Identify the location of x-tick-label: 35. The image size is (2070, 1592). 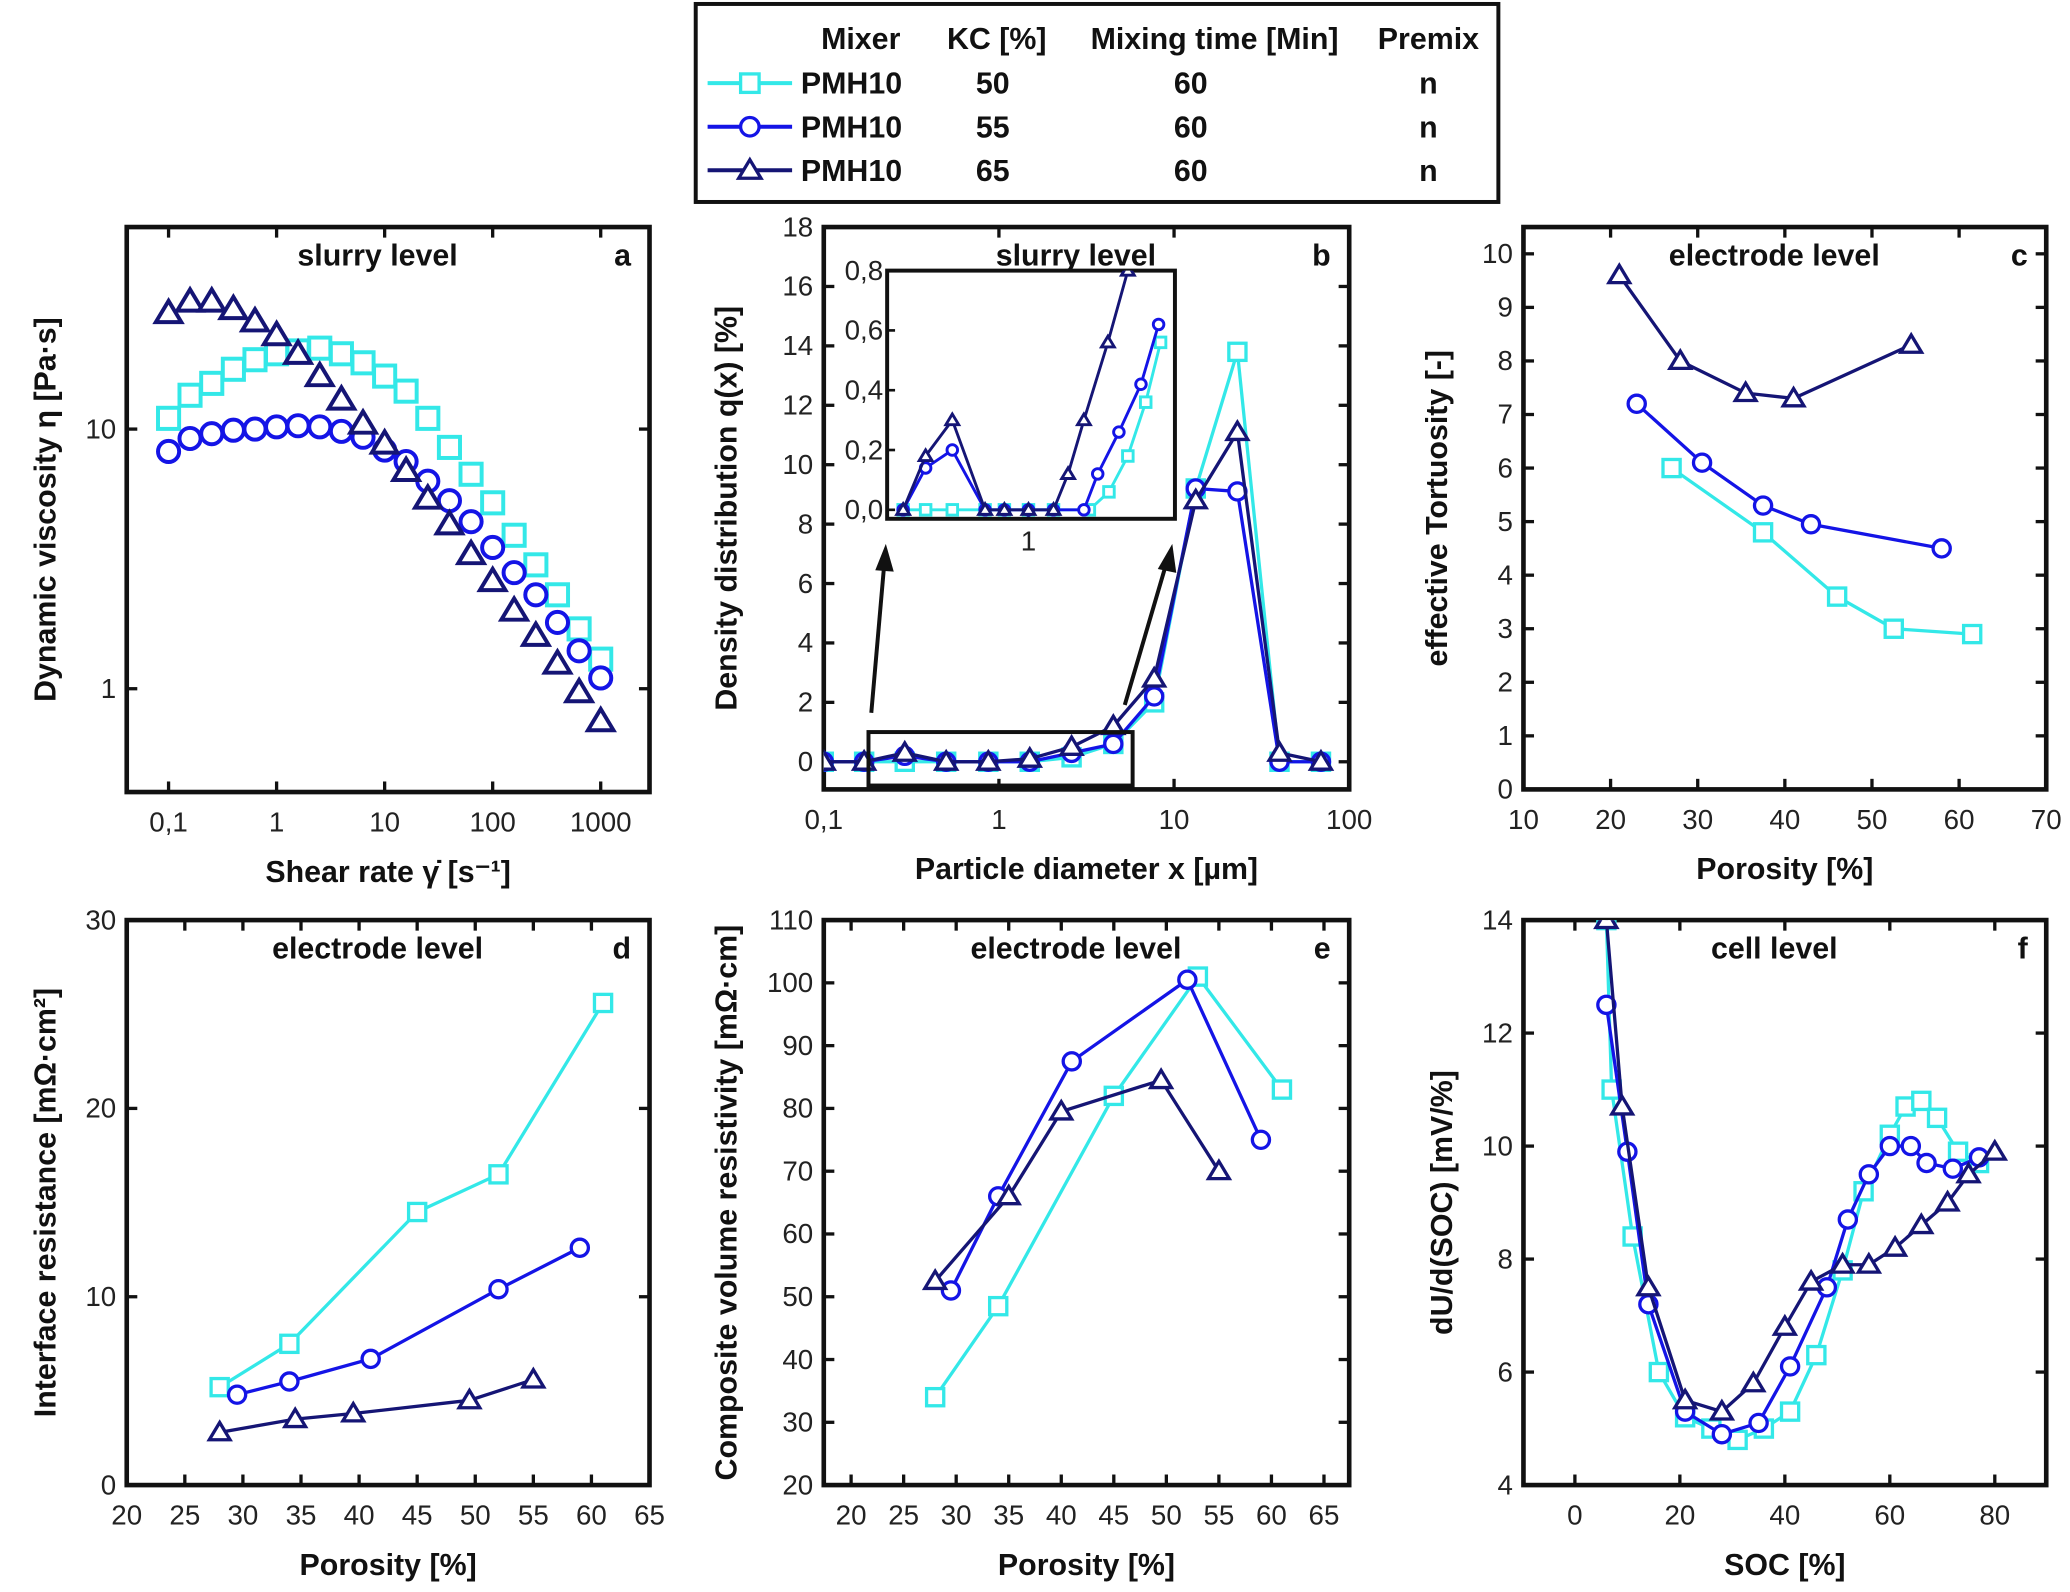
(1008, 1515).